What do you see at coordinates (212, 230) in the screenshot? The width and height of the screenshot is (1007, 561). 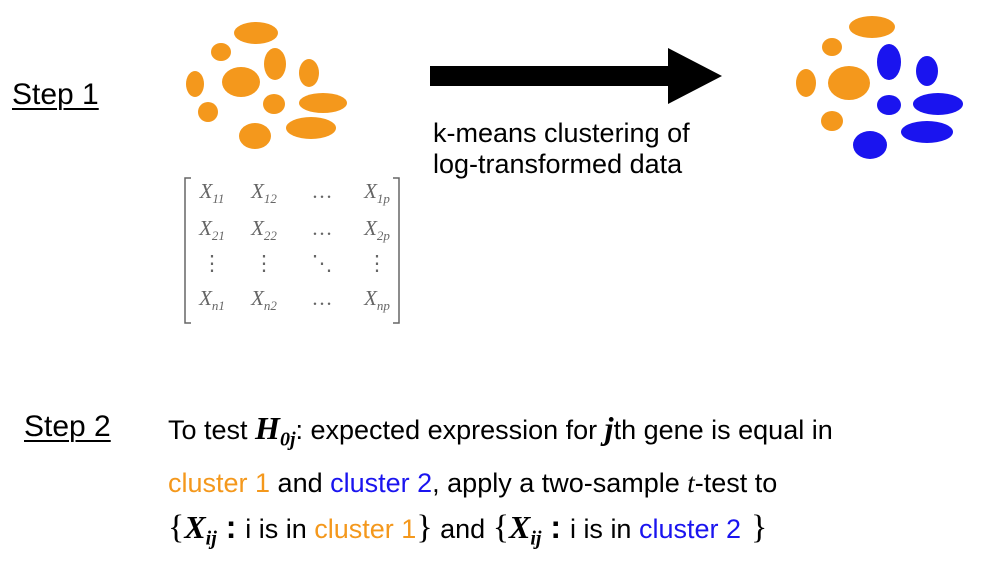 I see `matrix-cell: X21` at bounding box center [212, 230].